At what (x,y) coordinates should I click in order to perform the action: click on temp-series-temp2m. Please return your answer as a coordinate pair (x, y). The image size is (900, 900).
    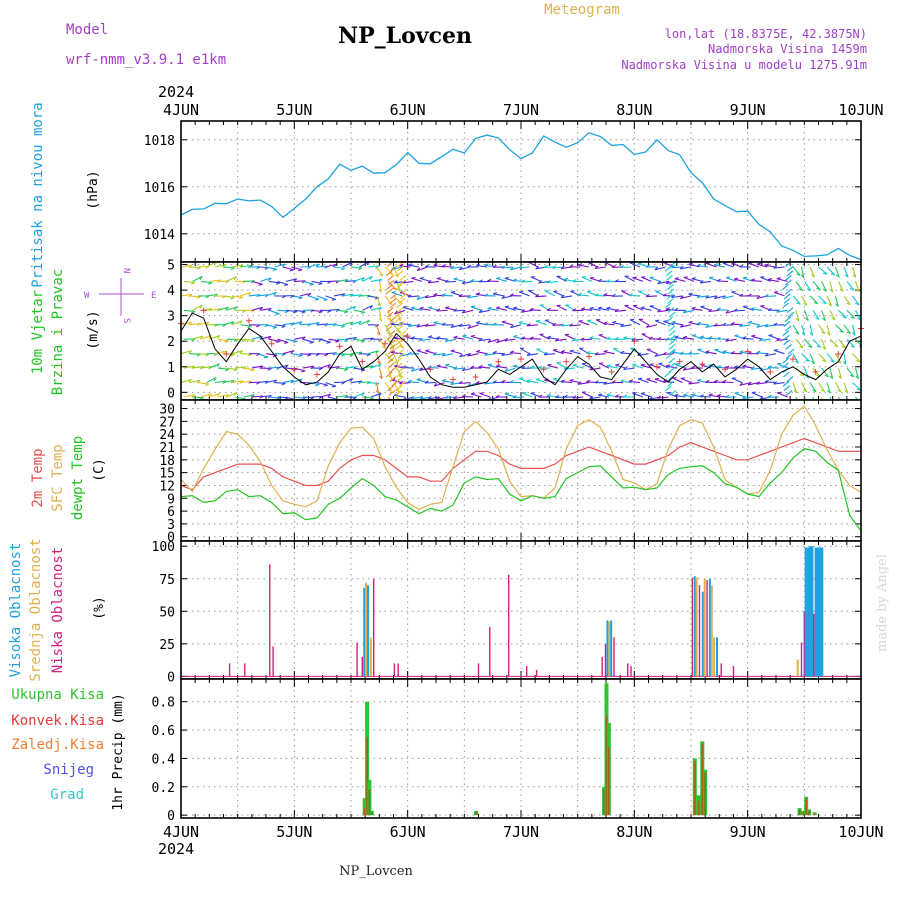
    Looking at the image, I should click on (520, 464).